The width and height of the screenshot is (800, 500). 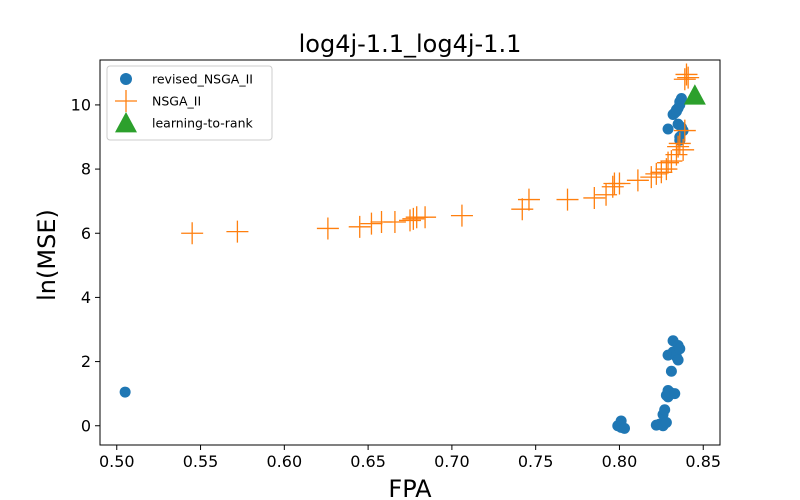 What do you see at coordinates (410, 44) in the screenshot?
I see `chart-title: log4j-1.1_log4j-1.1` at bounding box center [410, 44].